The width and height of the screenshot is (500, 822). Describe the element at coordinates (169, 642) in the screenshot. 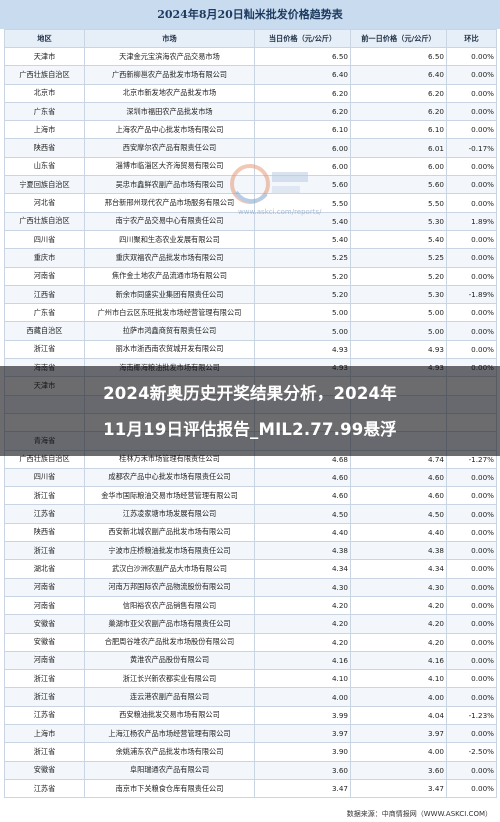

I see `cell-market: 合肥周谷堆农产品批发市场股份有限公司` at that location.